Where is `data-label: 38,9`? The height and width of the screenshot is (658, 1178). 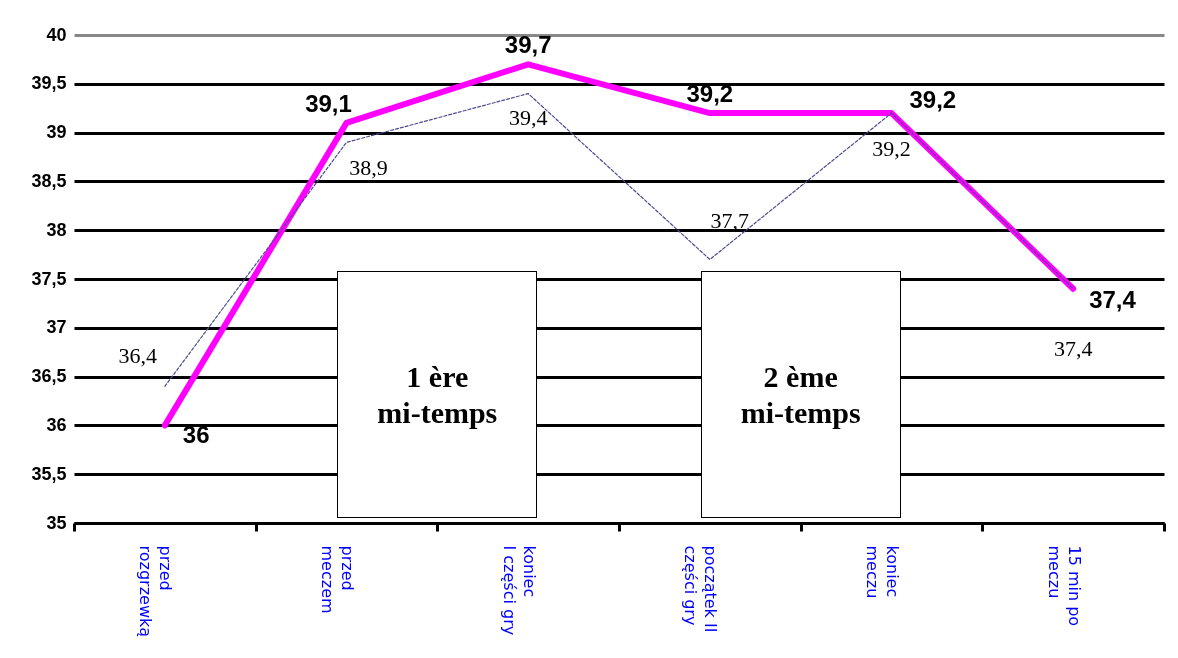
data-label: 38,9 is located at coordinates (368, 168).